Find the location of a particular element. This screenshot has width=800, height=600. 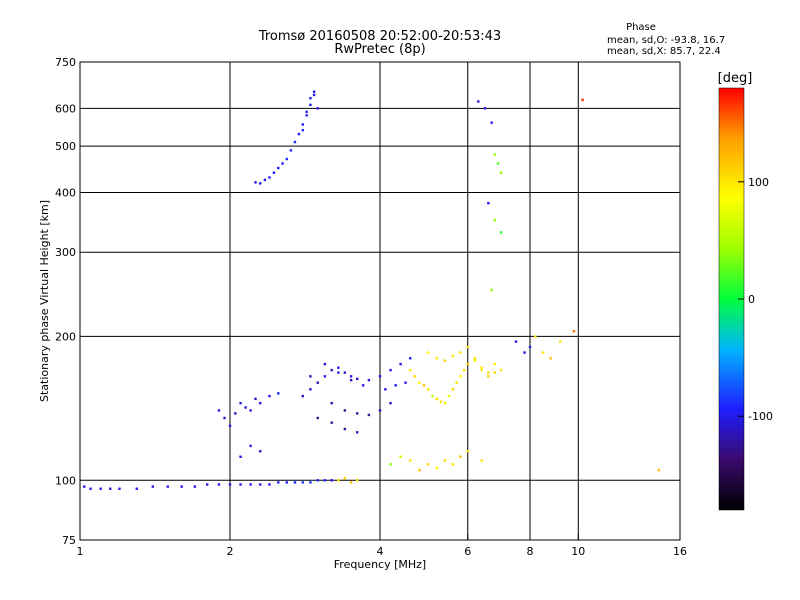

colorbar-tick-label: 100 is located at coordinates (758, 182).